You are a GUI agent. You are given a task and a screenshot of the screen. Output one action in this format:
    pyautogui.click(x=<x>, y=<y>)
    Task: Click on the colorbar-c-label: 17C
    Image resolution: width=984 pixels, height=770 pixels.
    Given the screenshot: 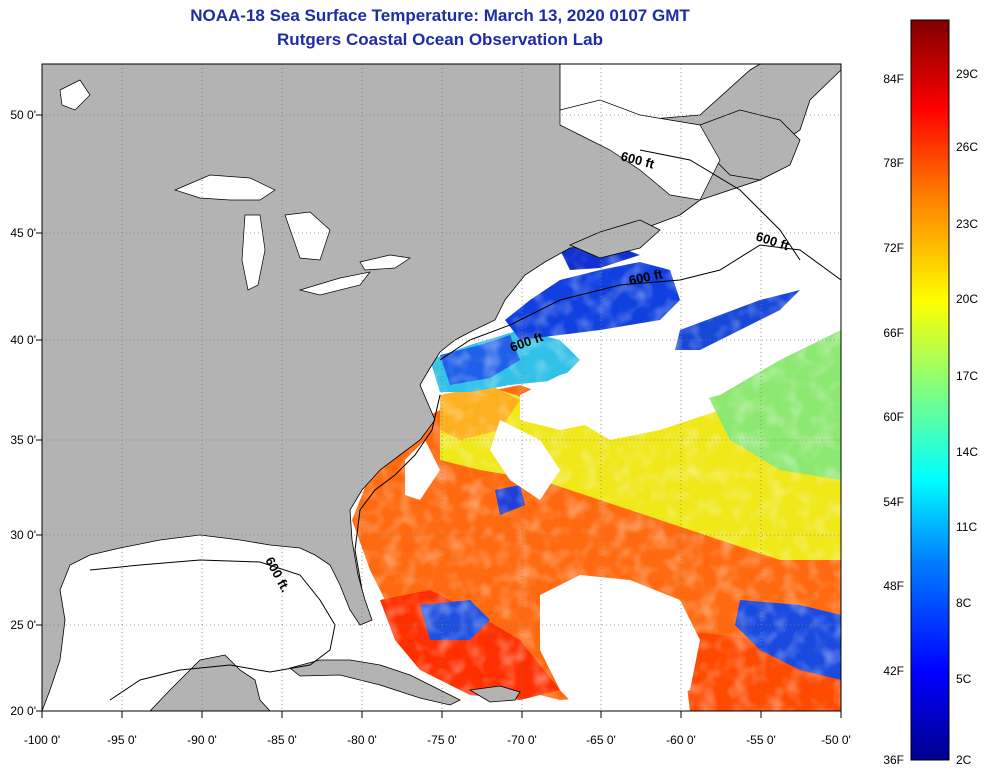 What is the action you would take?
    pyautogui.click(x=967, y=376)
    